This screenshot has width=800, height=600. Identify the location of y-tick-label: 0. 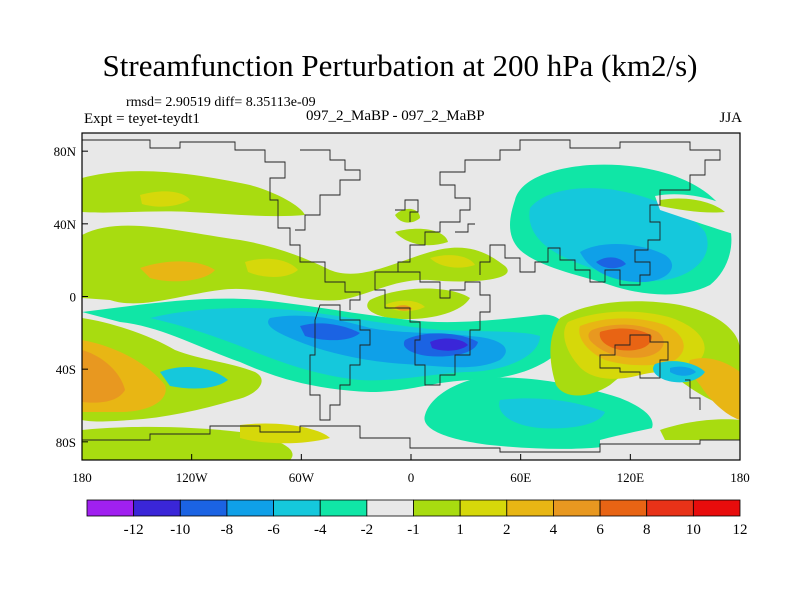
(73, 297).